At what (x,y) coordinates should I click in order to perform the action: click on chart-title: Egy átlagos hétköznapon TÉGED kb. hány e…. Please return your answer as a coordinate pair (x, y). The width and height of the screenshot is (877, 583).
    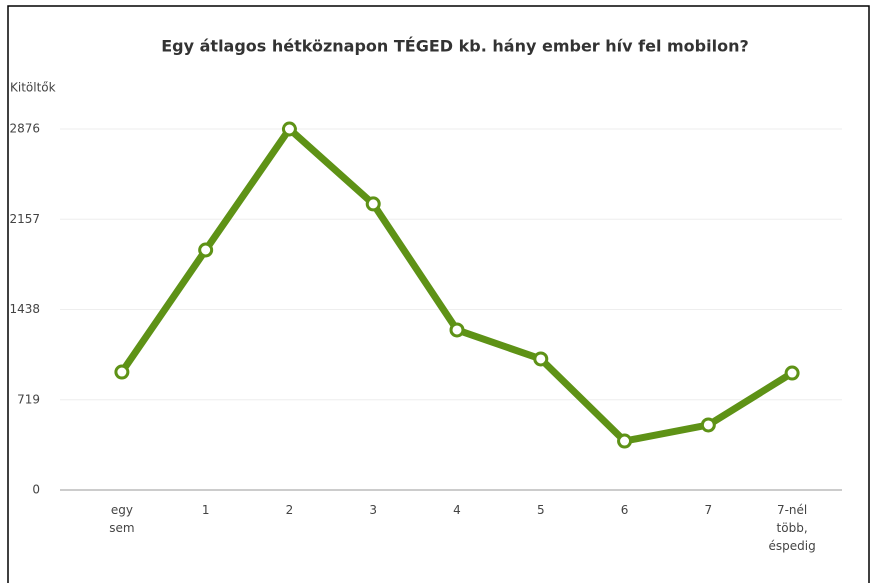
    Looking at the image, I should click on (455, 46).